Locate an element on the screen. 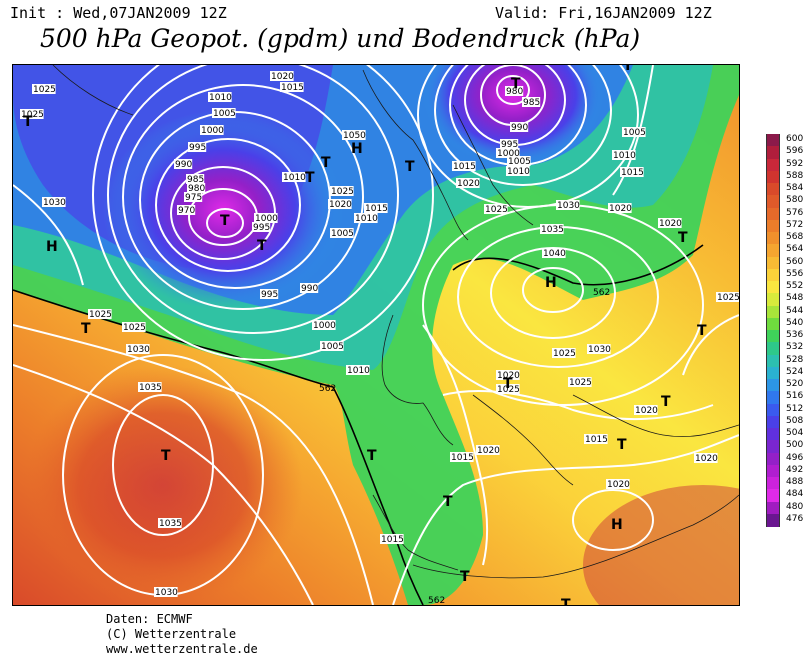 Image resolution: width=812 pixels, height=671 pixels. legend-value: 524 is located at coordinates (795, 371).